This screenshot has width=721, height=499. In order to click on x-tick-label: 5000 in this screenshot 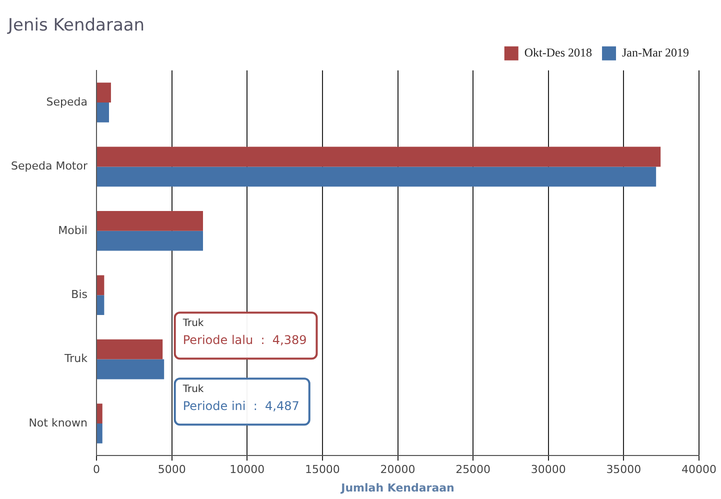, I will do `click(172, 469)`.